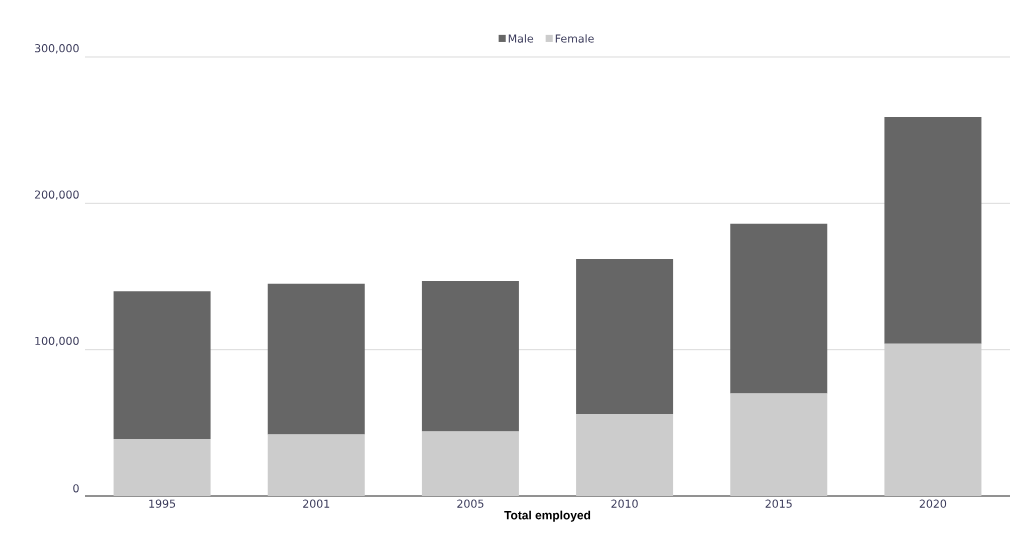 This screenshot has width=1010, height=550. I want to click on x-tick-label: 1995, so click(162, 503).